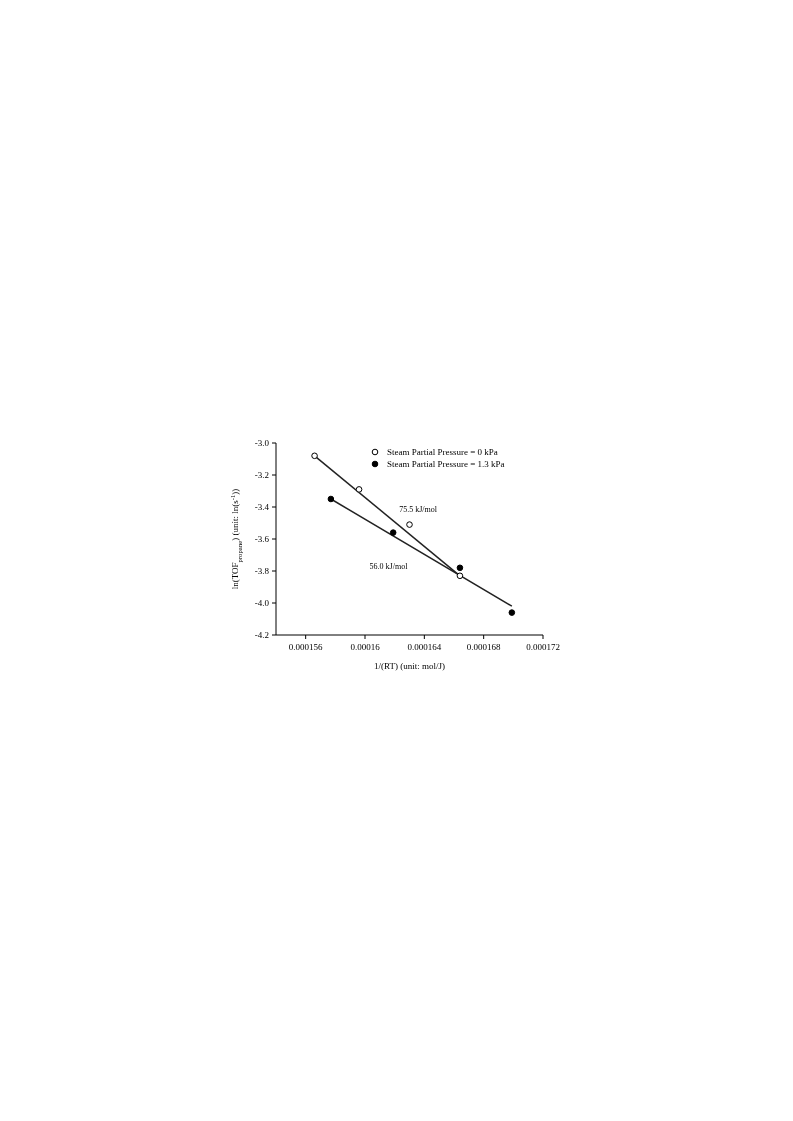 Image resolution: width=793 pixels, height=1121 pixels. What do you see at coordinates (262, 507) in the screenshot?
I see `y-tick-label: -3.4` at bounding box center [262, 507].